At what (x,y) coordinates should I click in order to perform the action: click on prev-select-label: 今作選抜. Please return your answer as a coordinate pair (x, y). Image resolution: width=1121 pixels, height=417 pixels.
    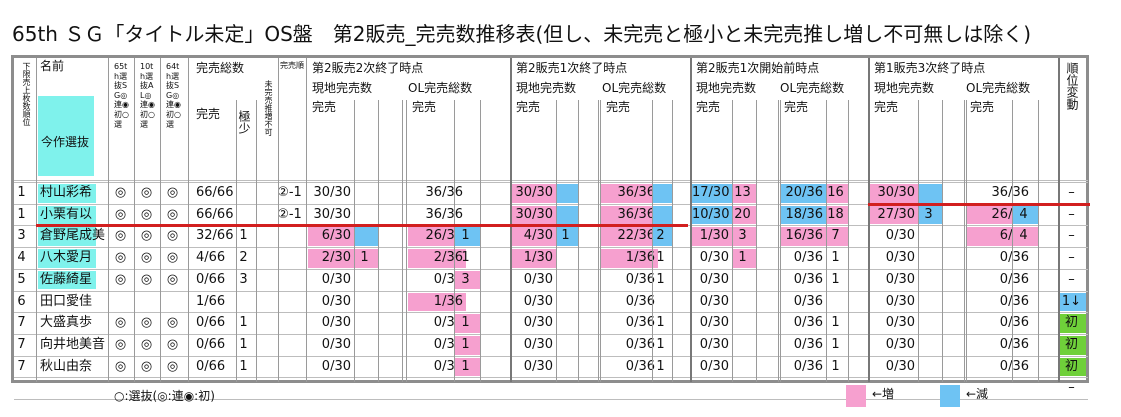
    Looking at the image, I should click on (66, 136).